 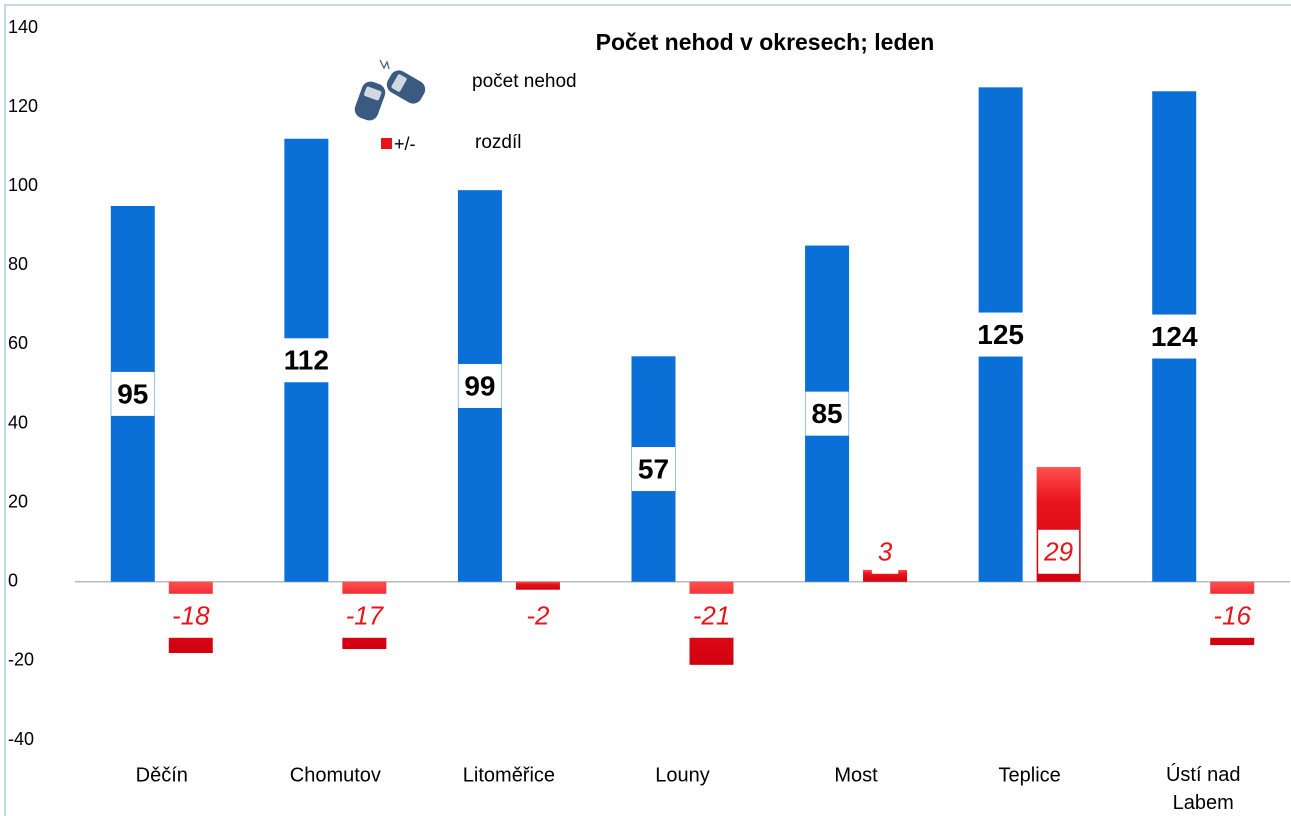 What do you see at coordinates (1030, 775) in the screenshot?
I see `x-tick-label: Teplice` at bounding box center [1030, 775].